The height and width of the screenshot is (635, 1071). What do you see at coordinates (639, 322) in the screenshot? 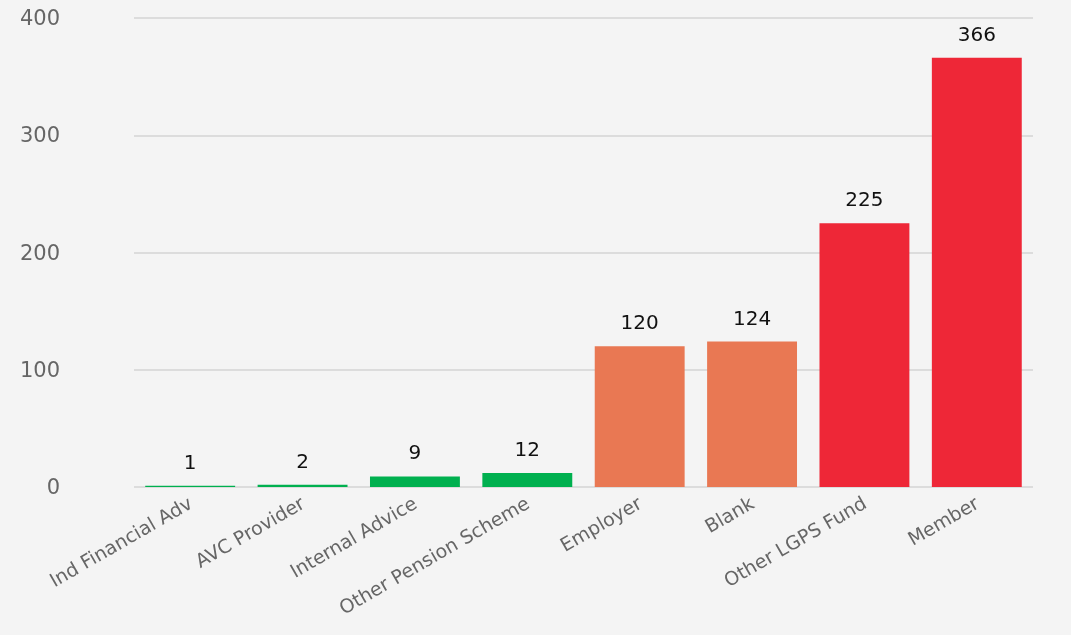
I see `data-label: 120` at bounding box center [639, 322].